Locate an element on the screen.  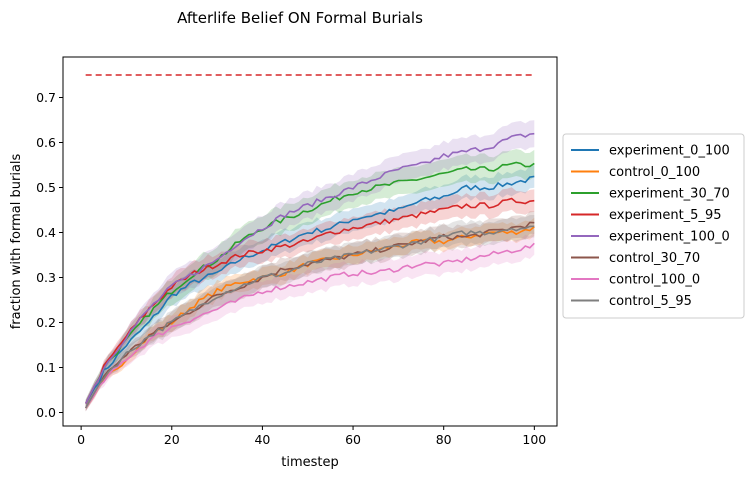
legend-label-control_5_95: control_5_95 is located at coordinates (650, 301).